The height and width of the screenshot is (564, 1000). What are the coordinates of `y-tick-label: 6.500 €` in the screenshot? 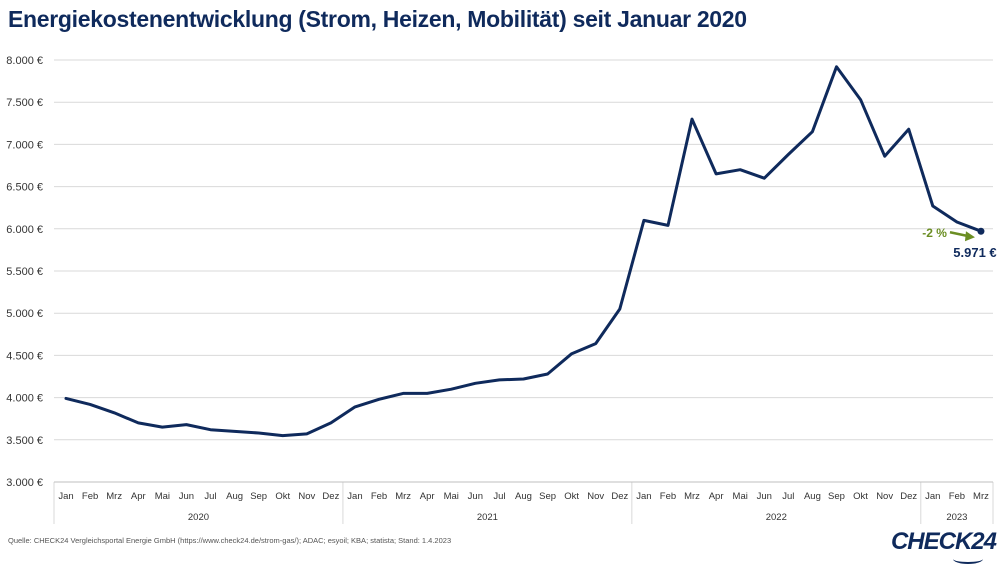 It's located at (24, 188).